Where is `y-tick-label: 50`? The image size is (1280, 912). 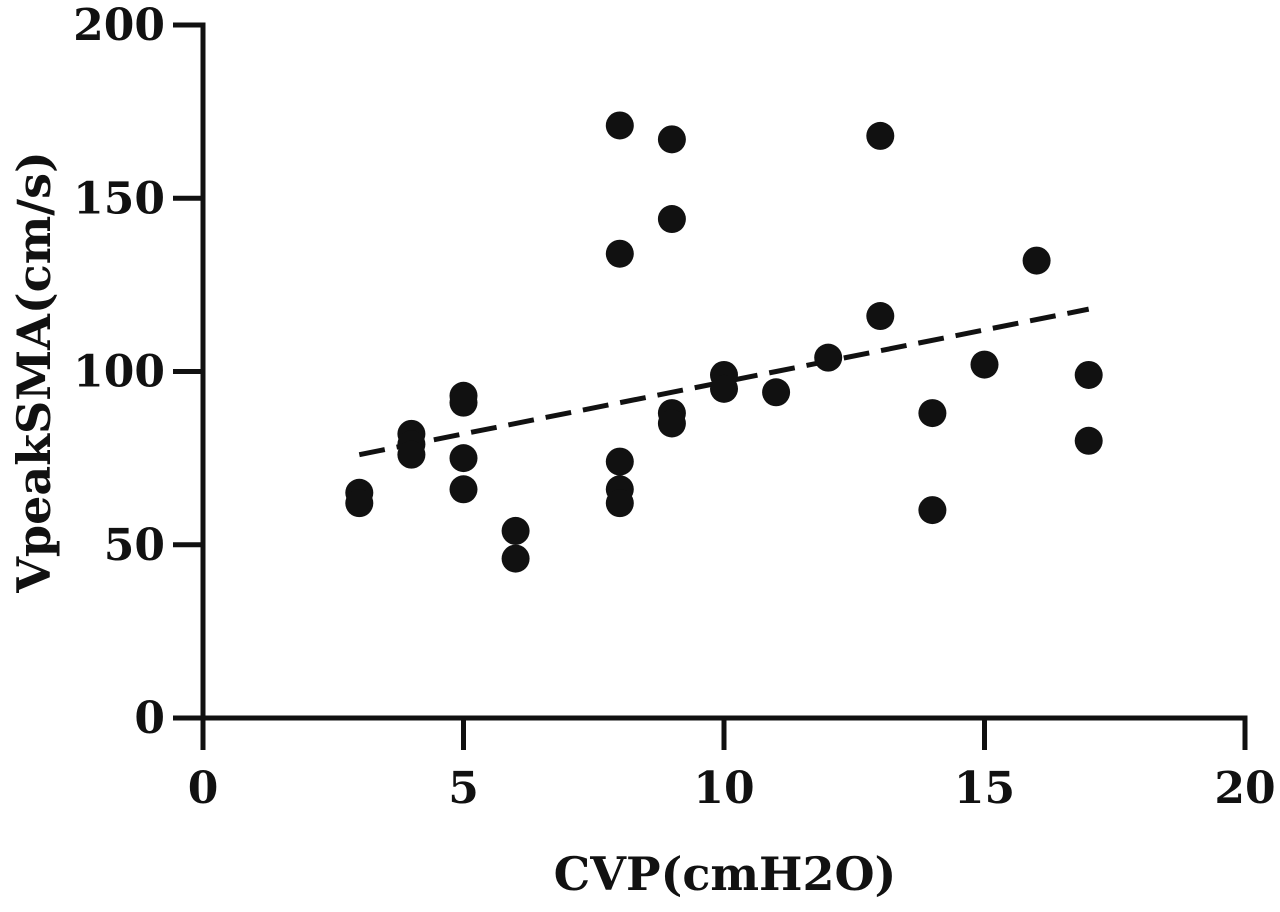
y-tick-label: 50 is located at coordinates (134, 545).